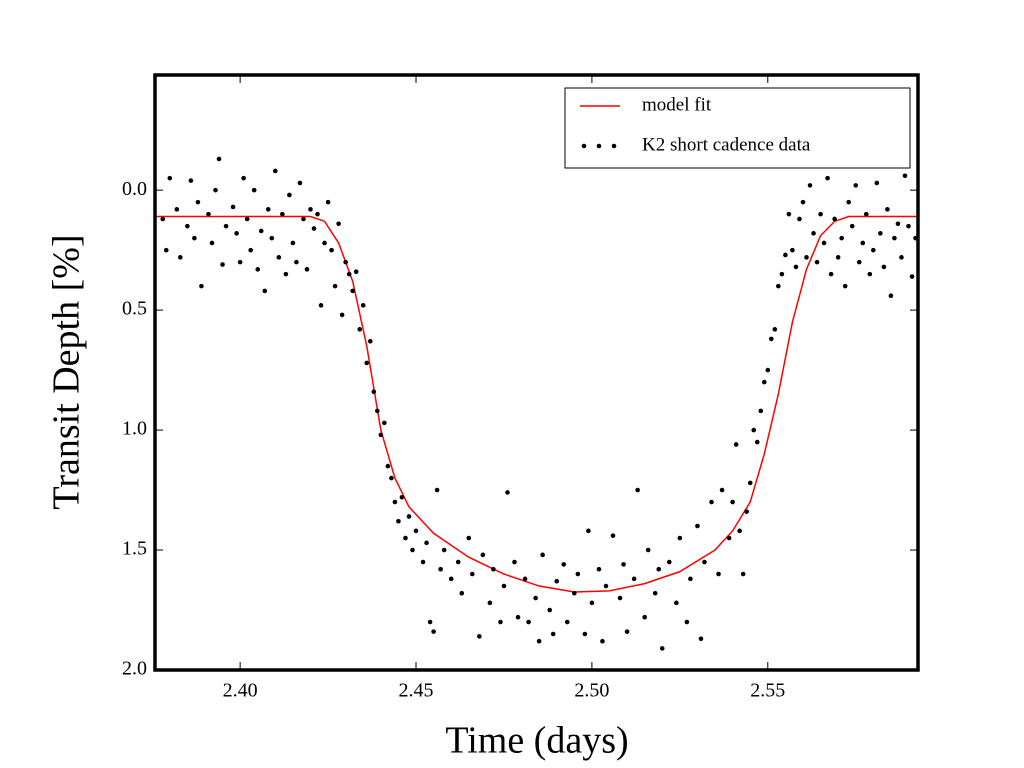 The width and height of the screenshot is (1024, 768). Describe the element at coordinates (599, 146) in the screenshot. I see `legend-marker` at that location.